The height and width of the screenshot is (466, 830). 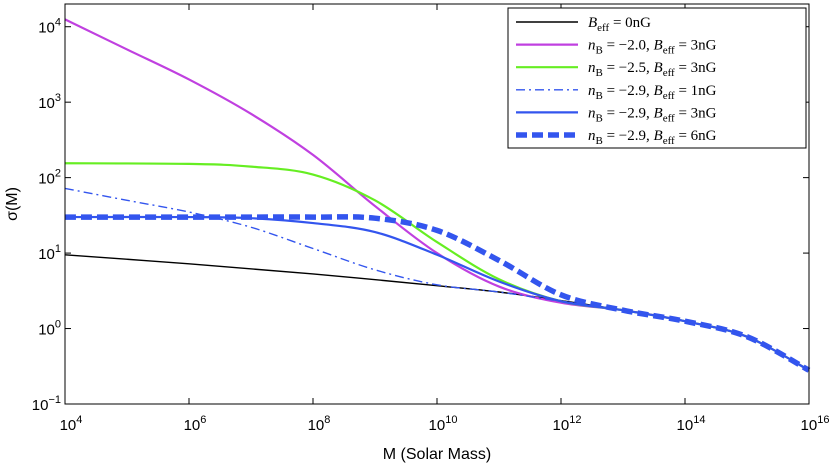 What do you see at coordinates (46, 404) in the screenshot?
I see `y-tick-label-0: 10⁻¹` at bounding box center [46, 404].